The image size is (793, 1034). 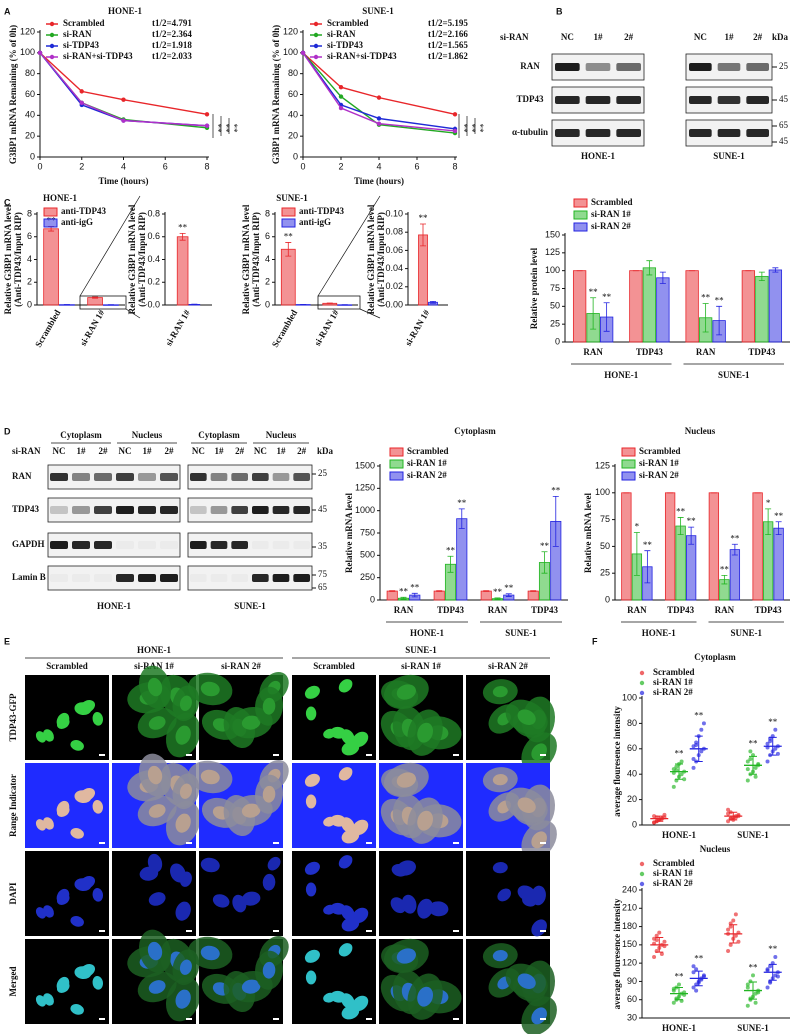 I want to click on zoom-box, so click(x=339, y=302).